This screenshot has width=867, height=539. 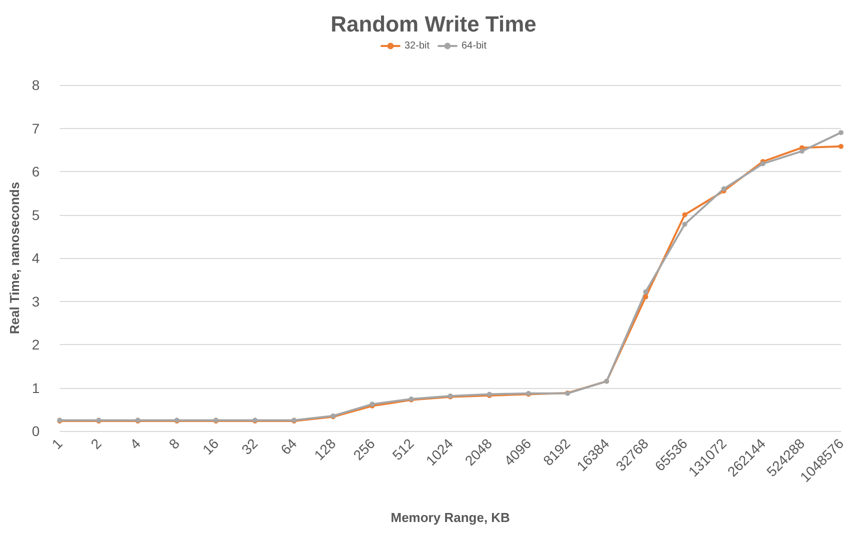 I want to click on x-tick-label: 1, so click(x=57, y=443).